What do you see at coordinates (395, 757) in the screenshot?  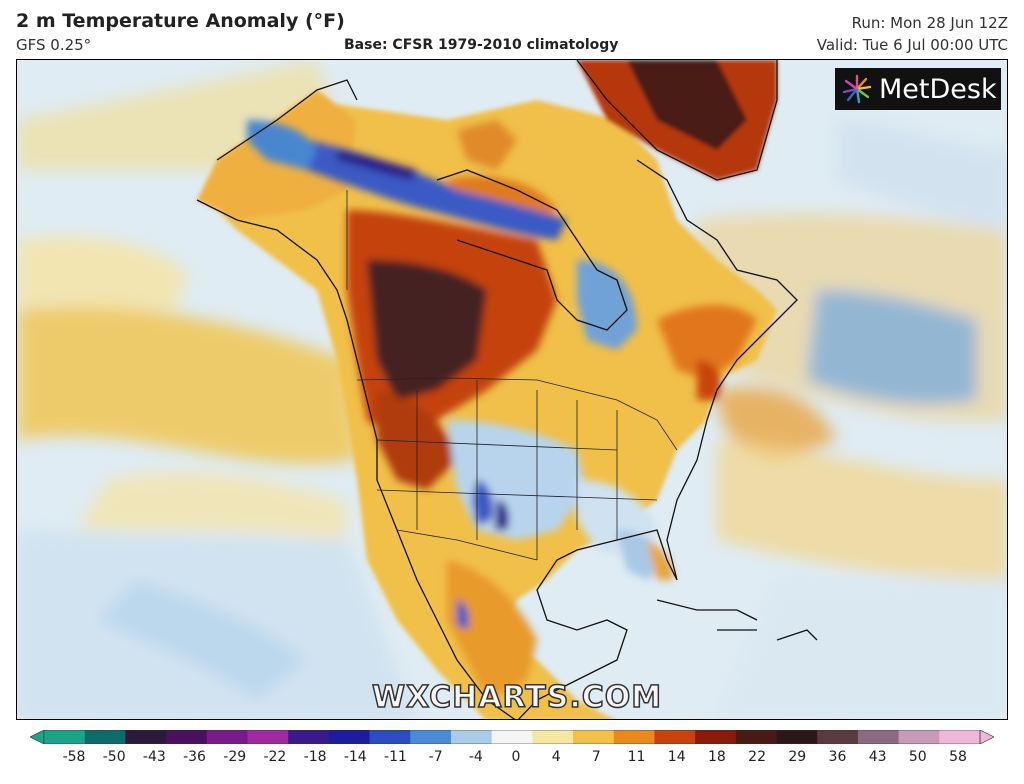 I see `colorbar-tick: -11` at bounding box center [395, 757].